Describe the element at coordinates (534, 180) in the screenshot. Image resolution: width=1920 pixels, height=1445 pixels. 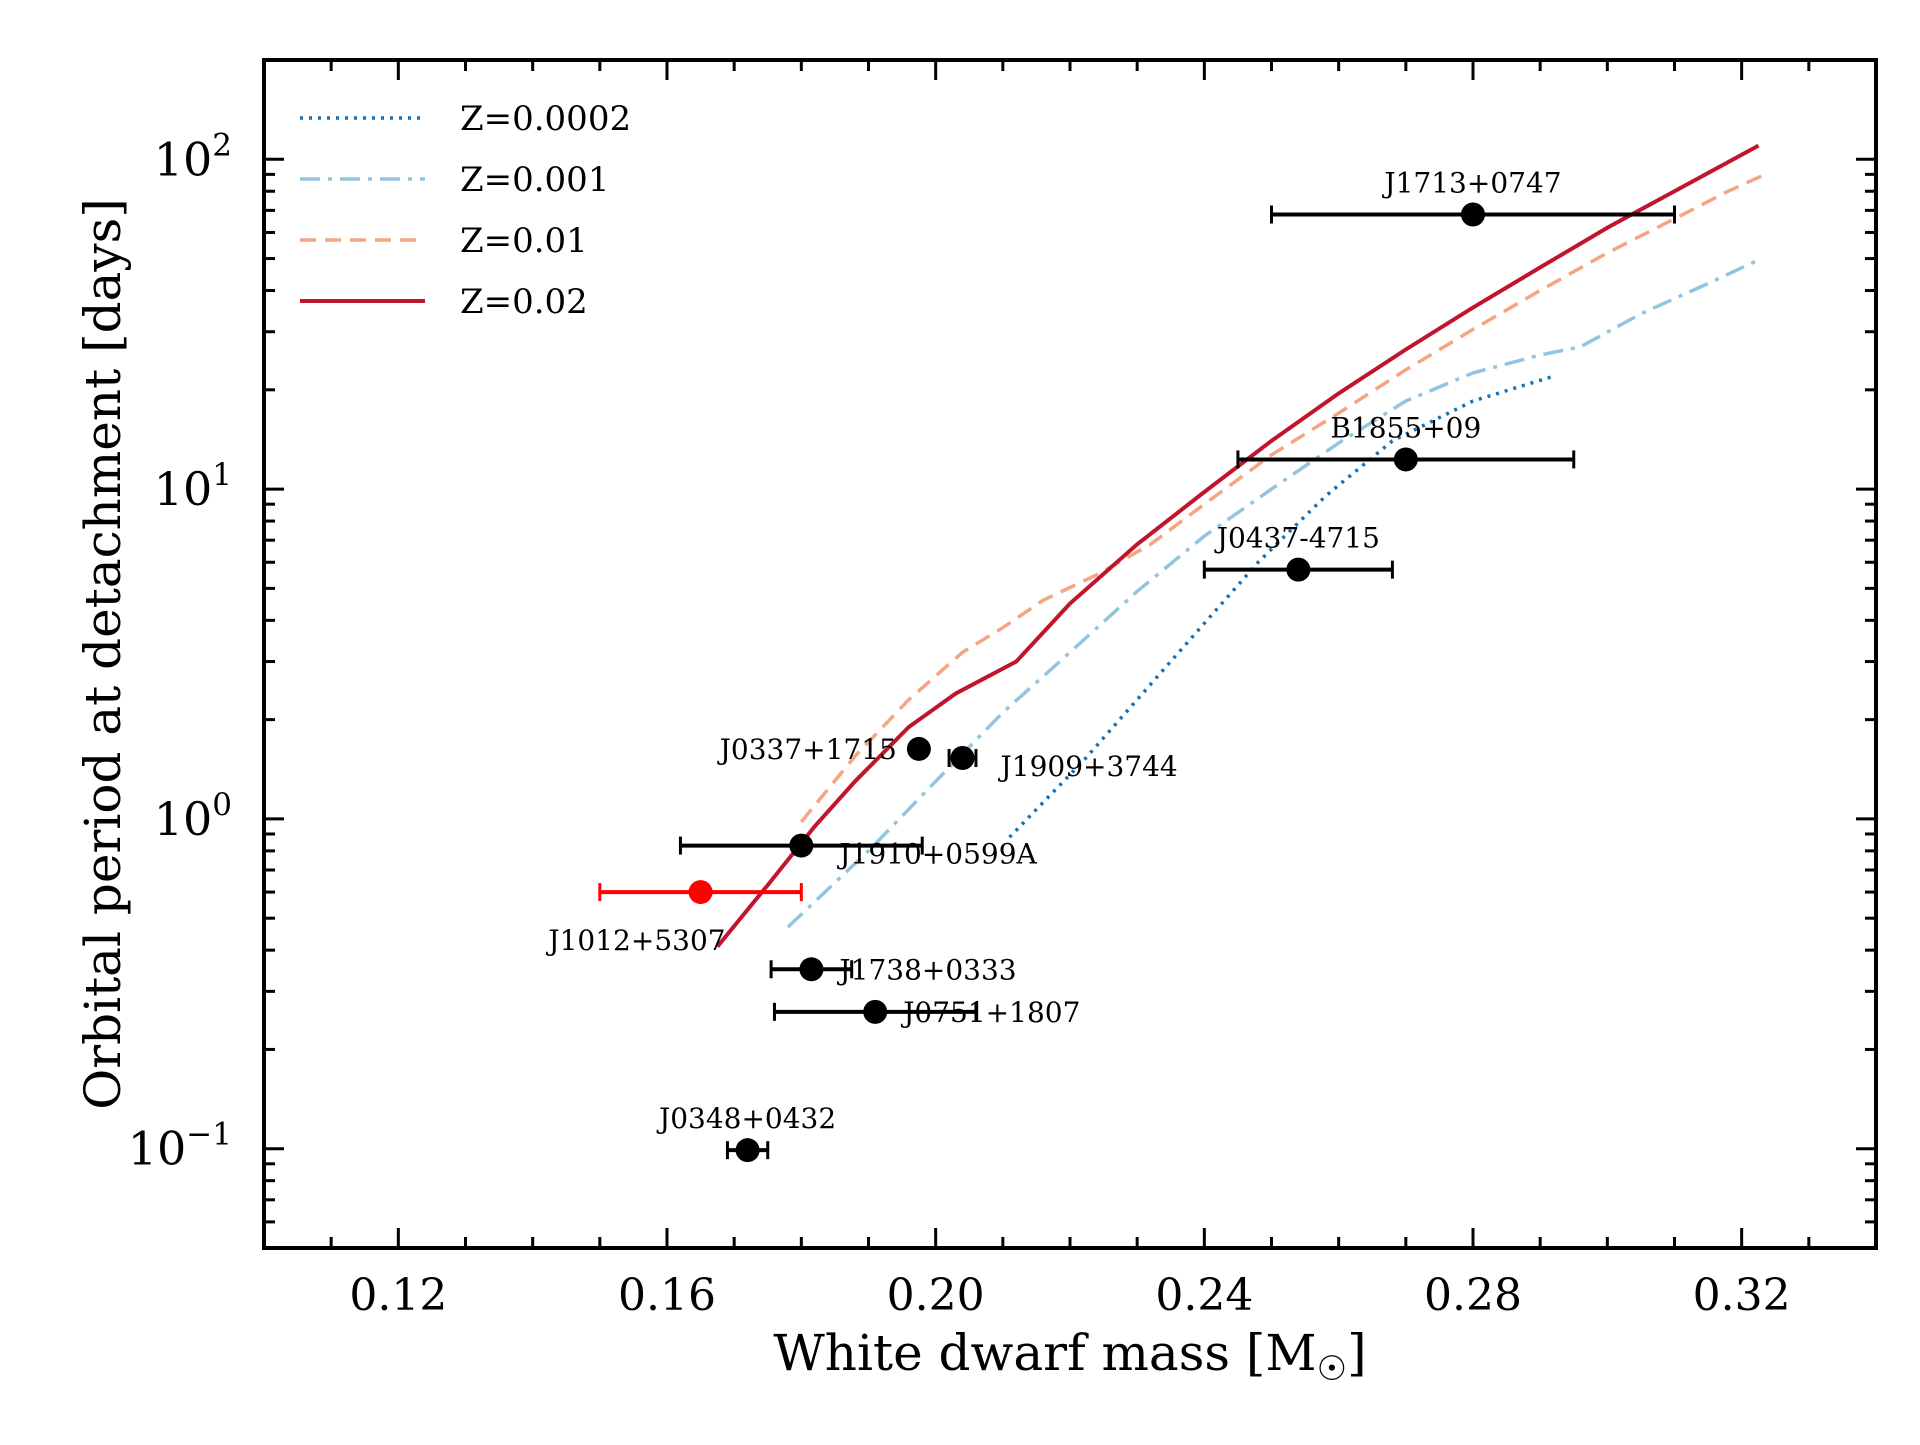
I see `legend-label-1: Z=0.001` at that location.